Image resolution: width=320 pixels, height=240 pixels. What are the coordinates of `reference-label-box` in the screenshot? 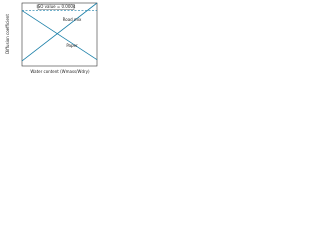 It's located at (56, 7).